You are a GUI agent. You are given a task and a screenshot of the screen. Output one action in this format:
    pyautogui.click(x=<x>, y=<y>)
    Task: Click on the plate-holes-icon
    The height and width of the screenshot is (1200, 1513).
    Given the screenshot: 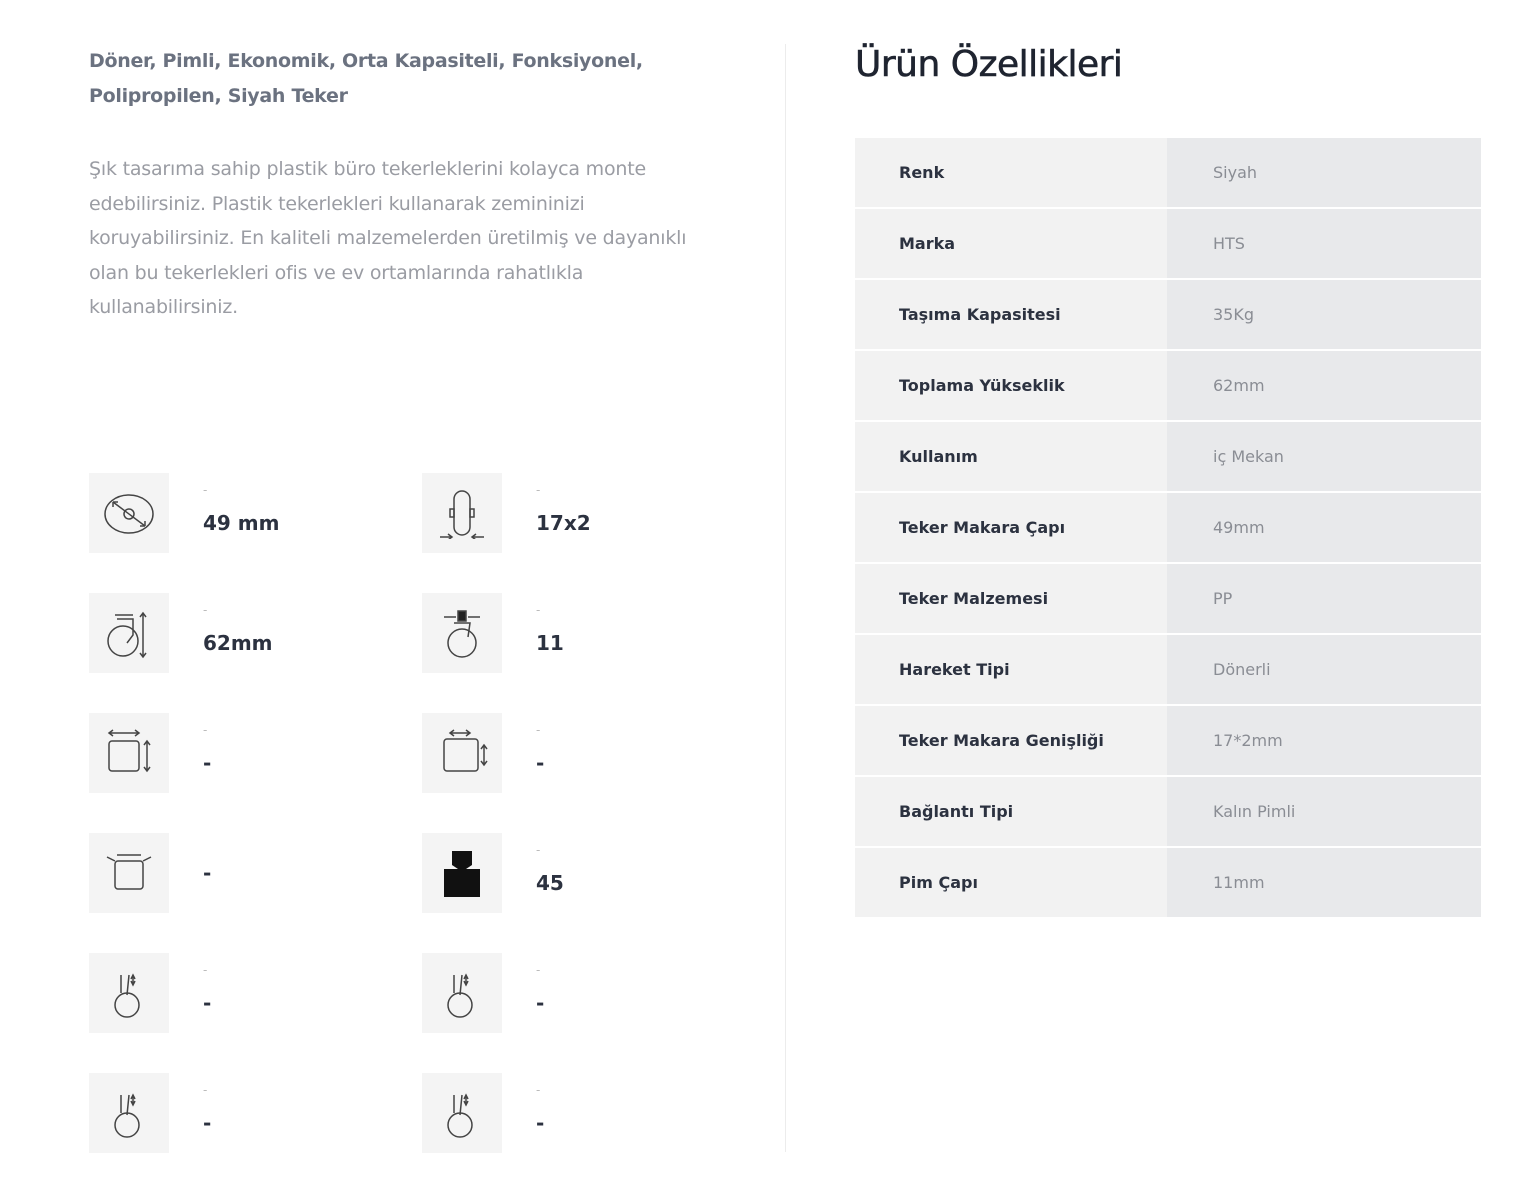 What is the action you would take?
    pyautogui.click(x=129, y=873)
    